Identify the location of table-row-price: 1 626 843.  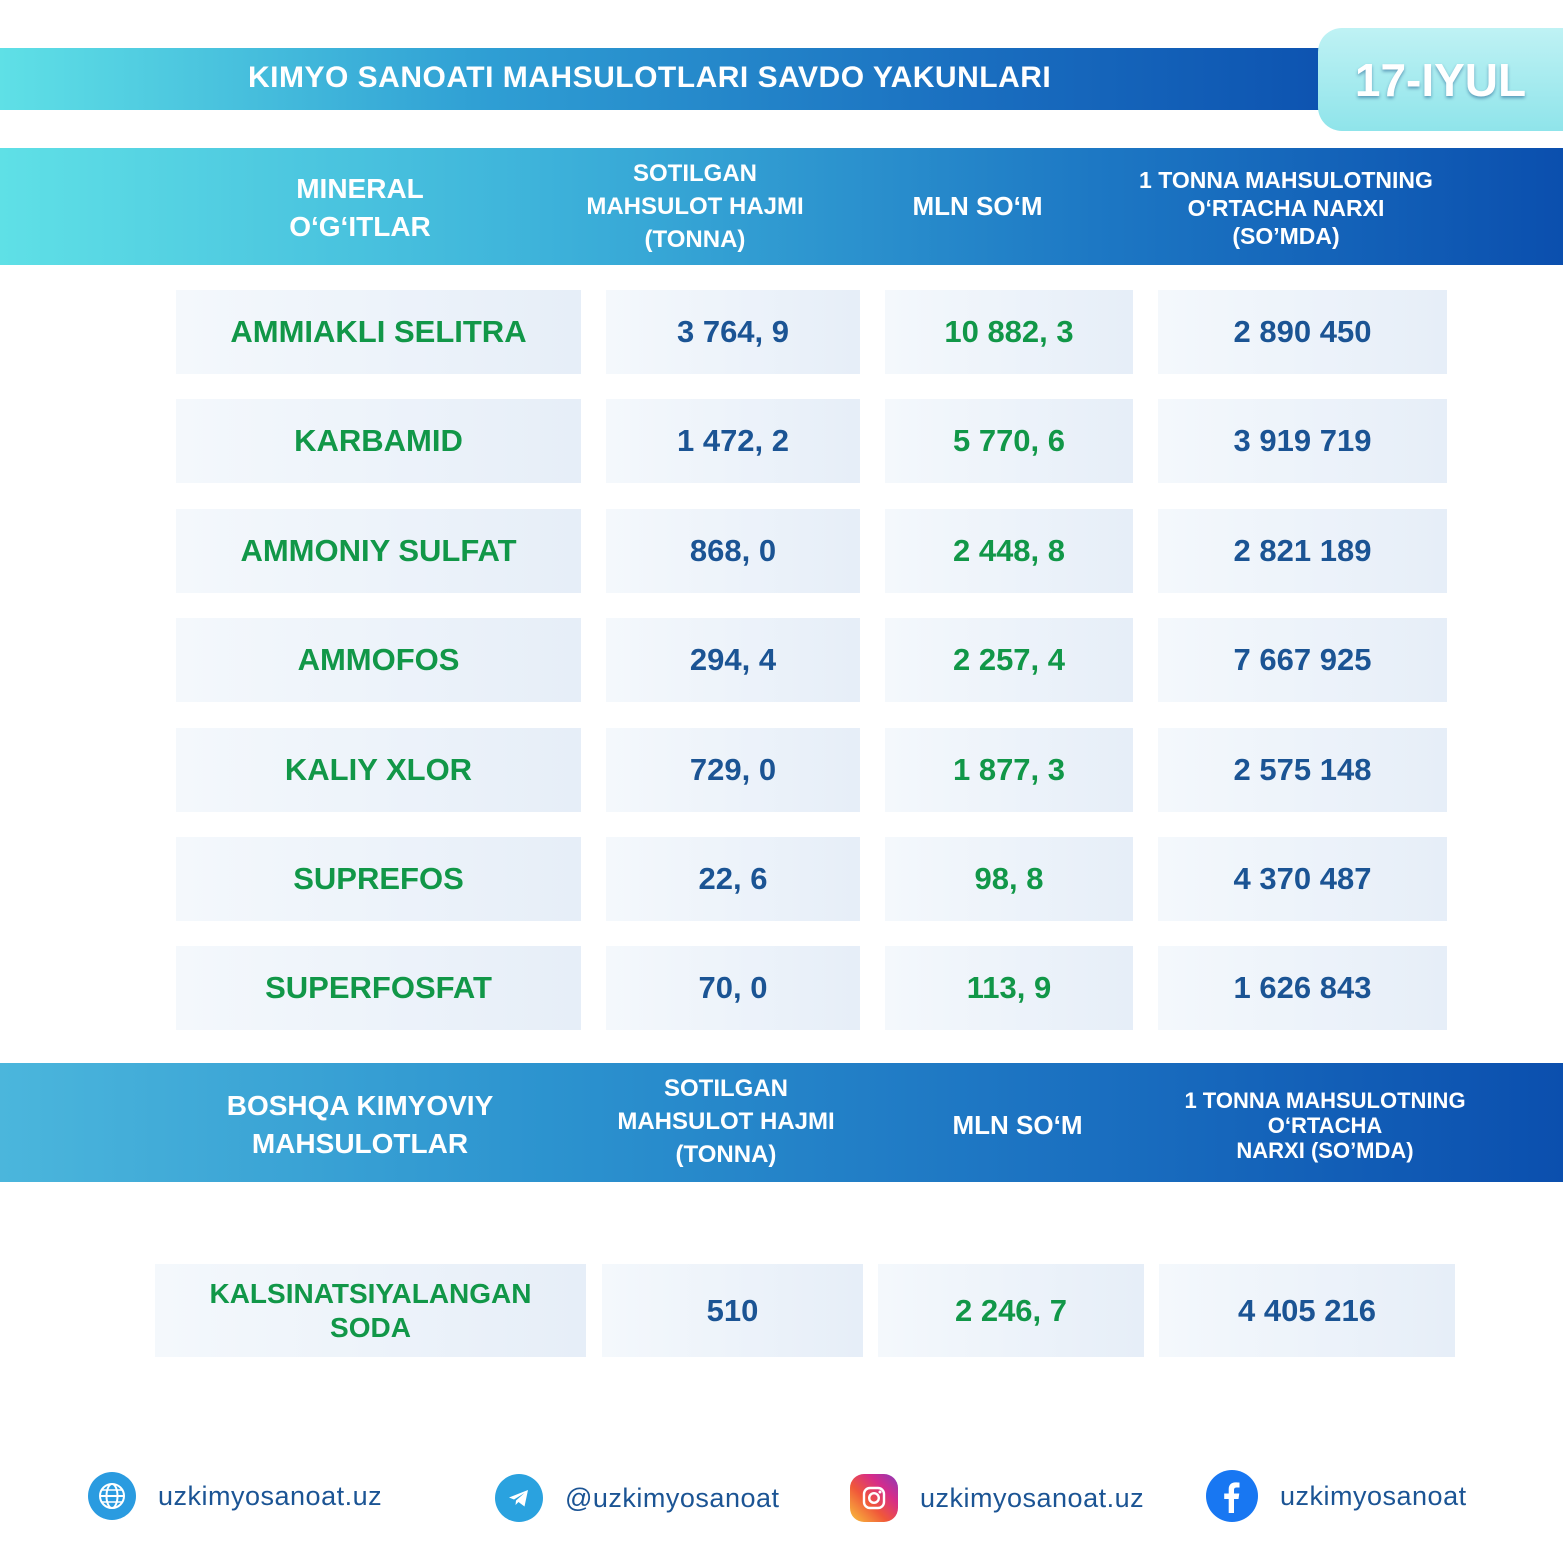
(1302, 988).